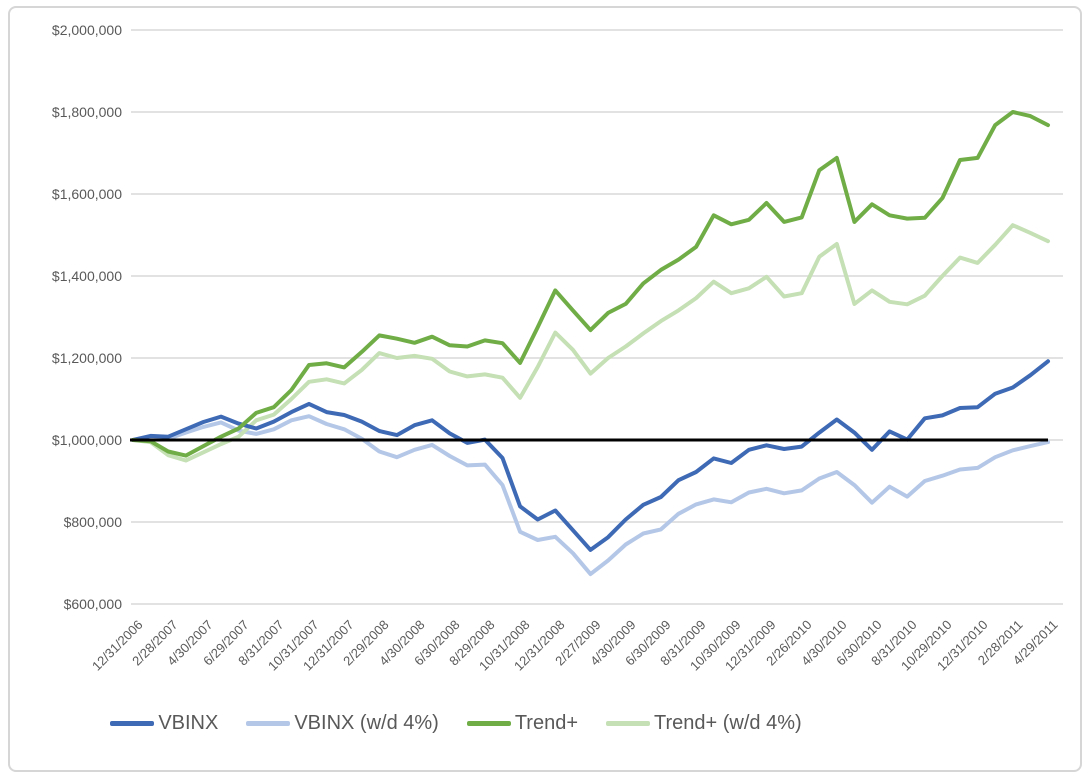  I want to click on y-tick-label: $800,000, so click(92, 522).